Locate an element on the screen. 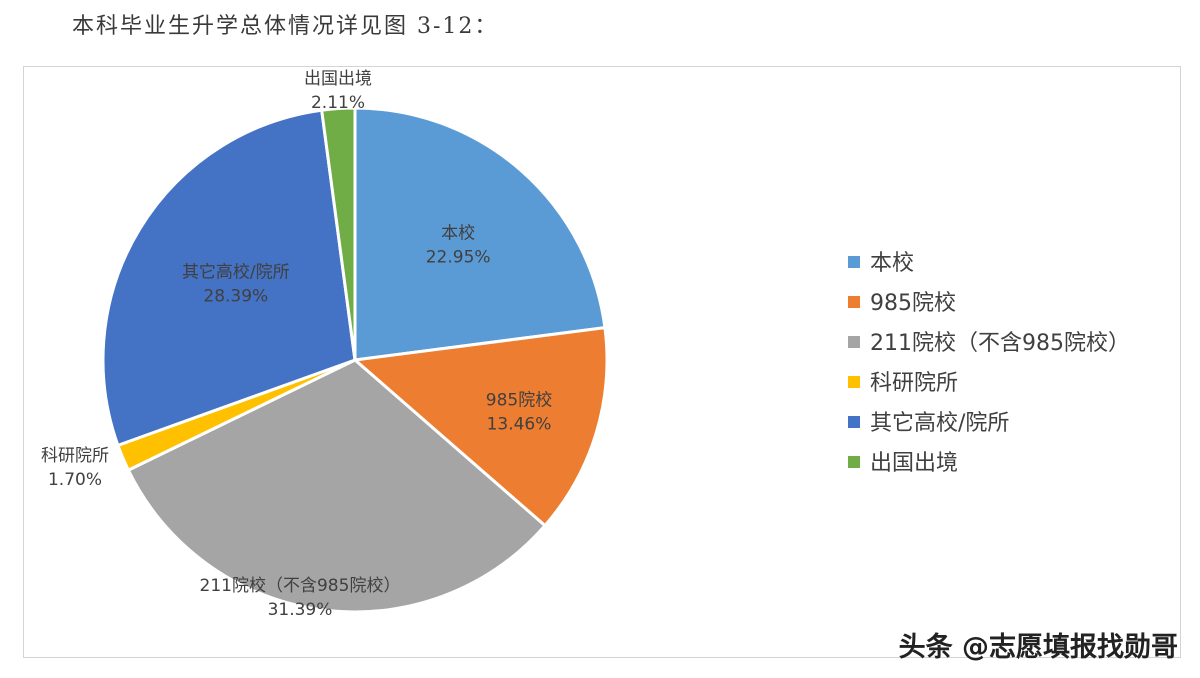 This screenshot has height=678, width=1200. legend-label-6: 出国出境 is located at coordinates (914, 463).